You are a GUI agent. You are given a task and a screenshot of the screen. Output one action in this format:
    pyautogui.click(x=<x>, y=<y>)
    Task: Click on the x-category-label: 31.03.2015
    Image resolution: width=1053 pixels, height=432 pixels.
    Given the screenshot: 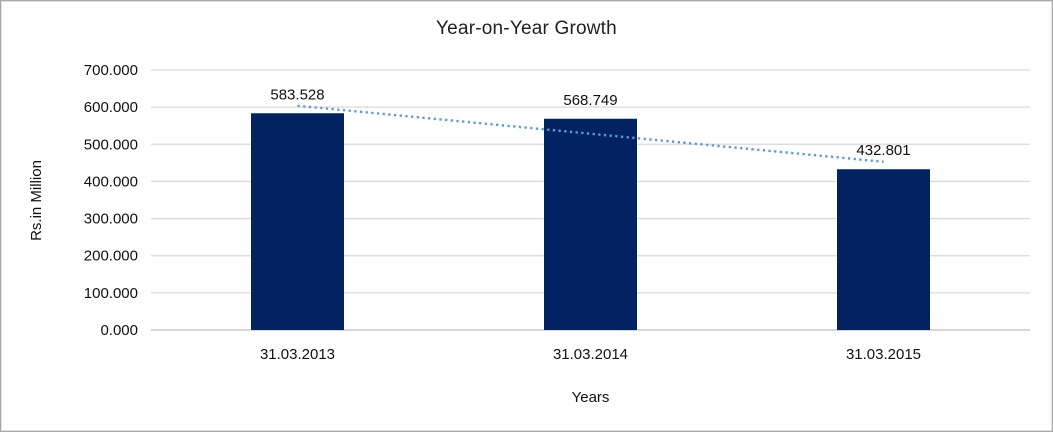 What is the action you would take?
    pyautogui.click(x=883, y=354)
    